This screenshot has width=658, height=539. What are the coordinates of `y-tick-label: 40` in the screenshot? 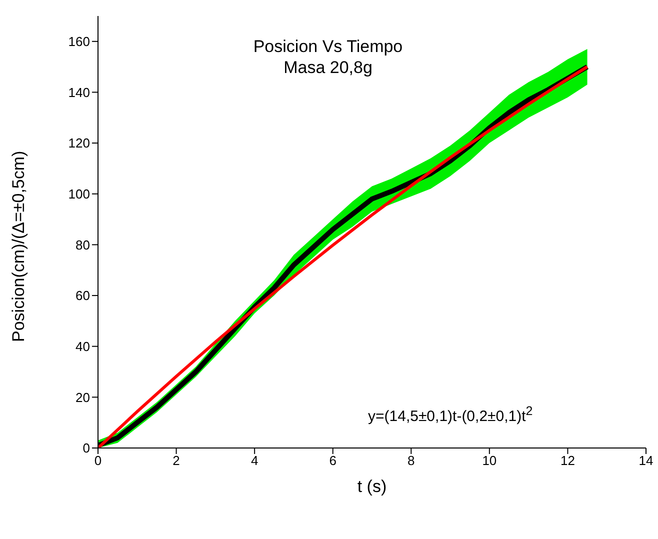 It's located at (83, 346).